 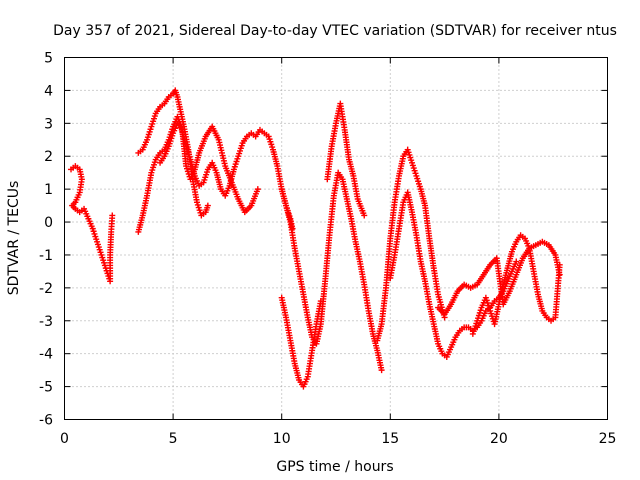 I want to click on x-tick-label: 15, so click(x=390, y=439).